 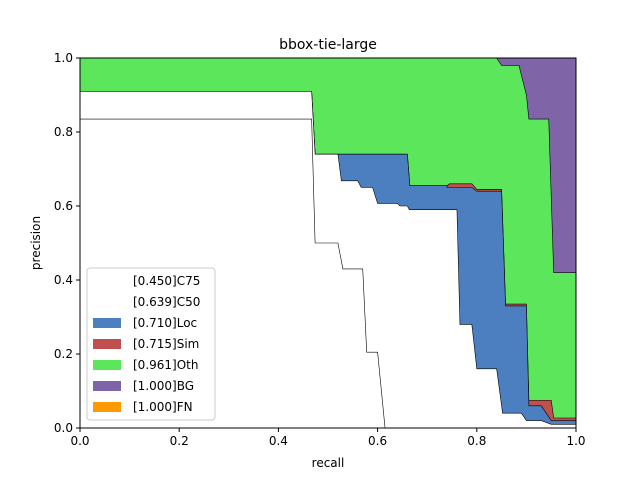 I want to click on legend-label-bg: [1.000]BG, so click(x=163, y=386).